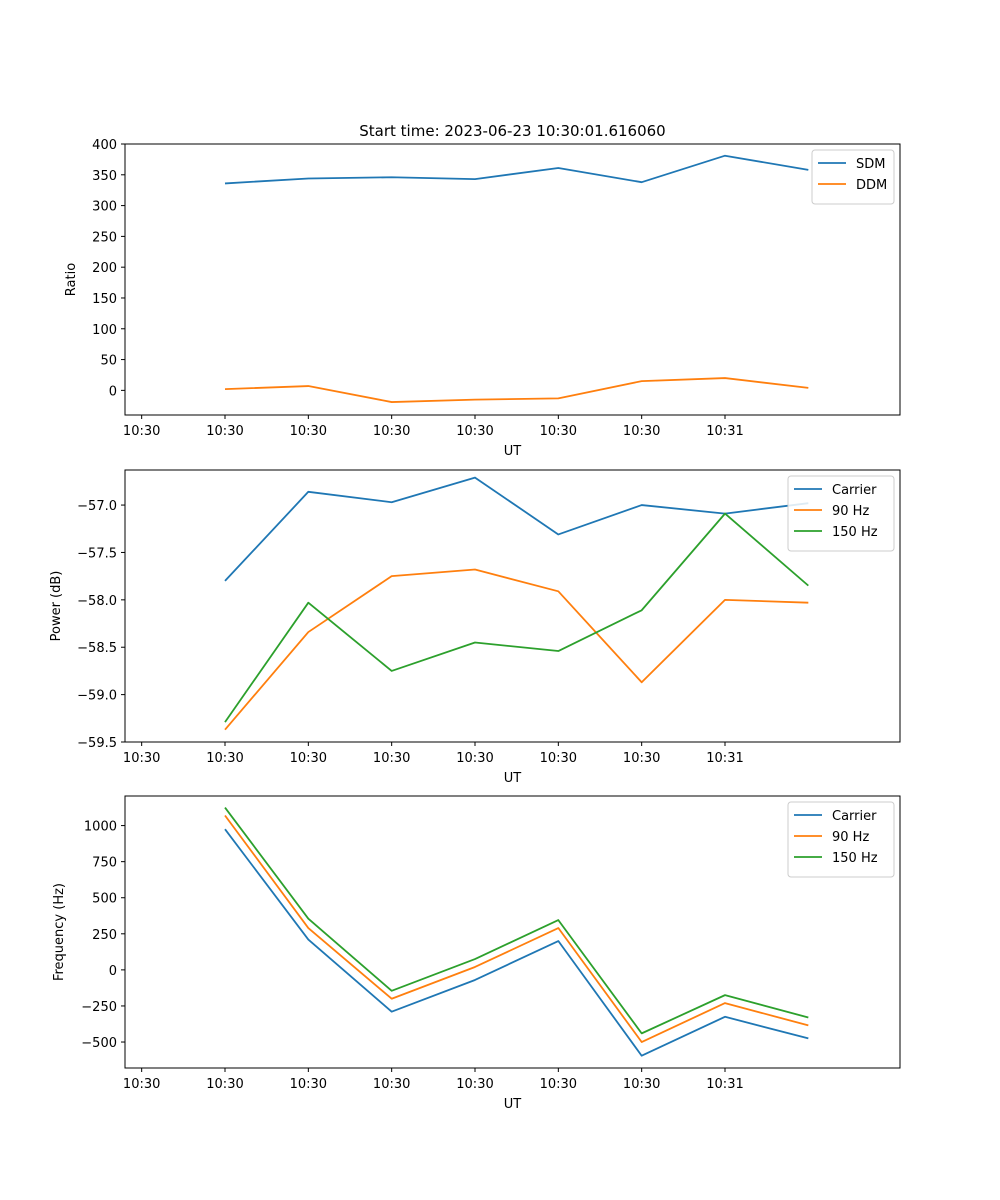  What do you see at coordinates (512, 131) in the screenshot?
I see `figure-title: Start time: 2023-06-23 10:30:01.616060` at bounding box center [512, 131].